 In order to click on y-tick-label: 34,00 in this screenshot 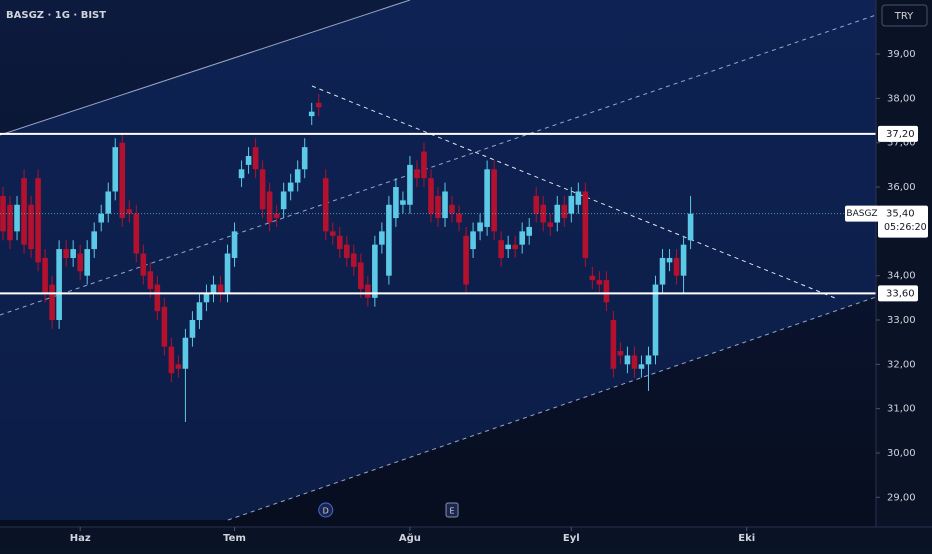, I will do `click(901, 276)`.